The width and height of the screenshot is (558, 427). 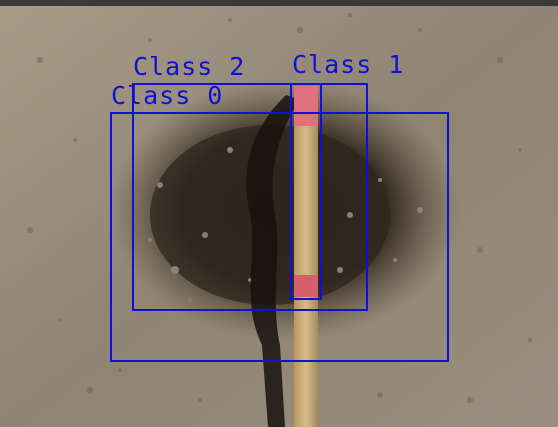 What do you see at coordinates (348, 64) in the screenshot?
I see `label-class-1: Class 1` at bounding box center [348, 64].